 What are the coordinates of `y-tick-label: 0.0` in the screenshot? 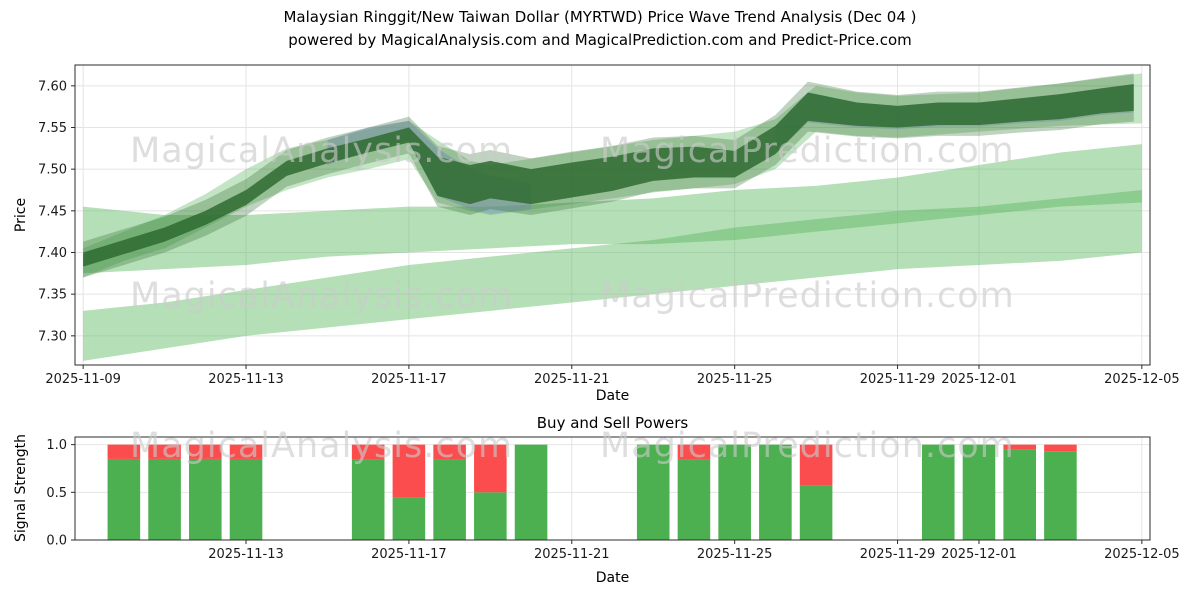 It's located at (56, 541).